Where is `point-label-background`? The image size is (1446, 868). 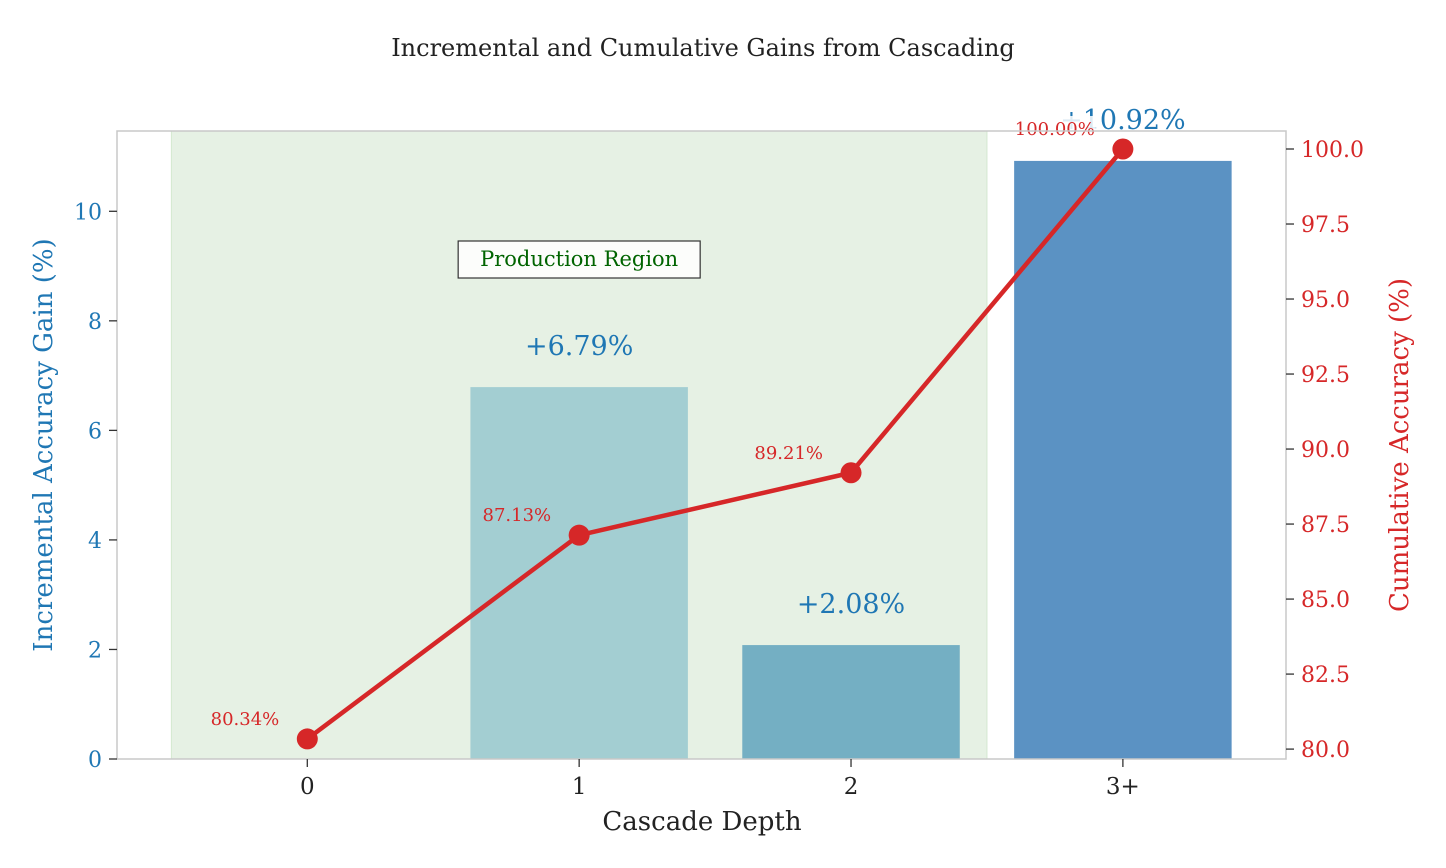 point-label-background is located at coordinates (1046, 129).